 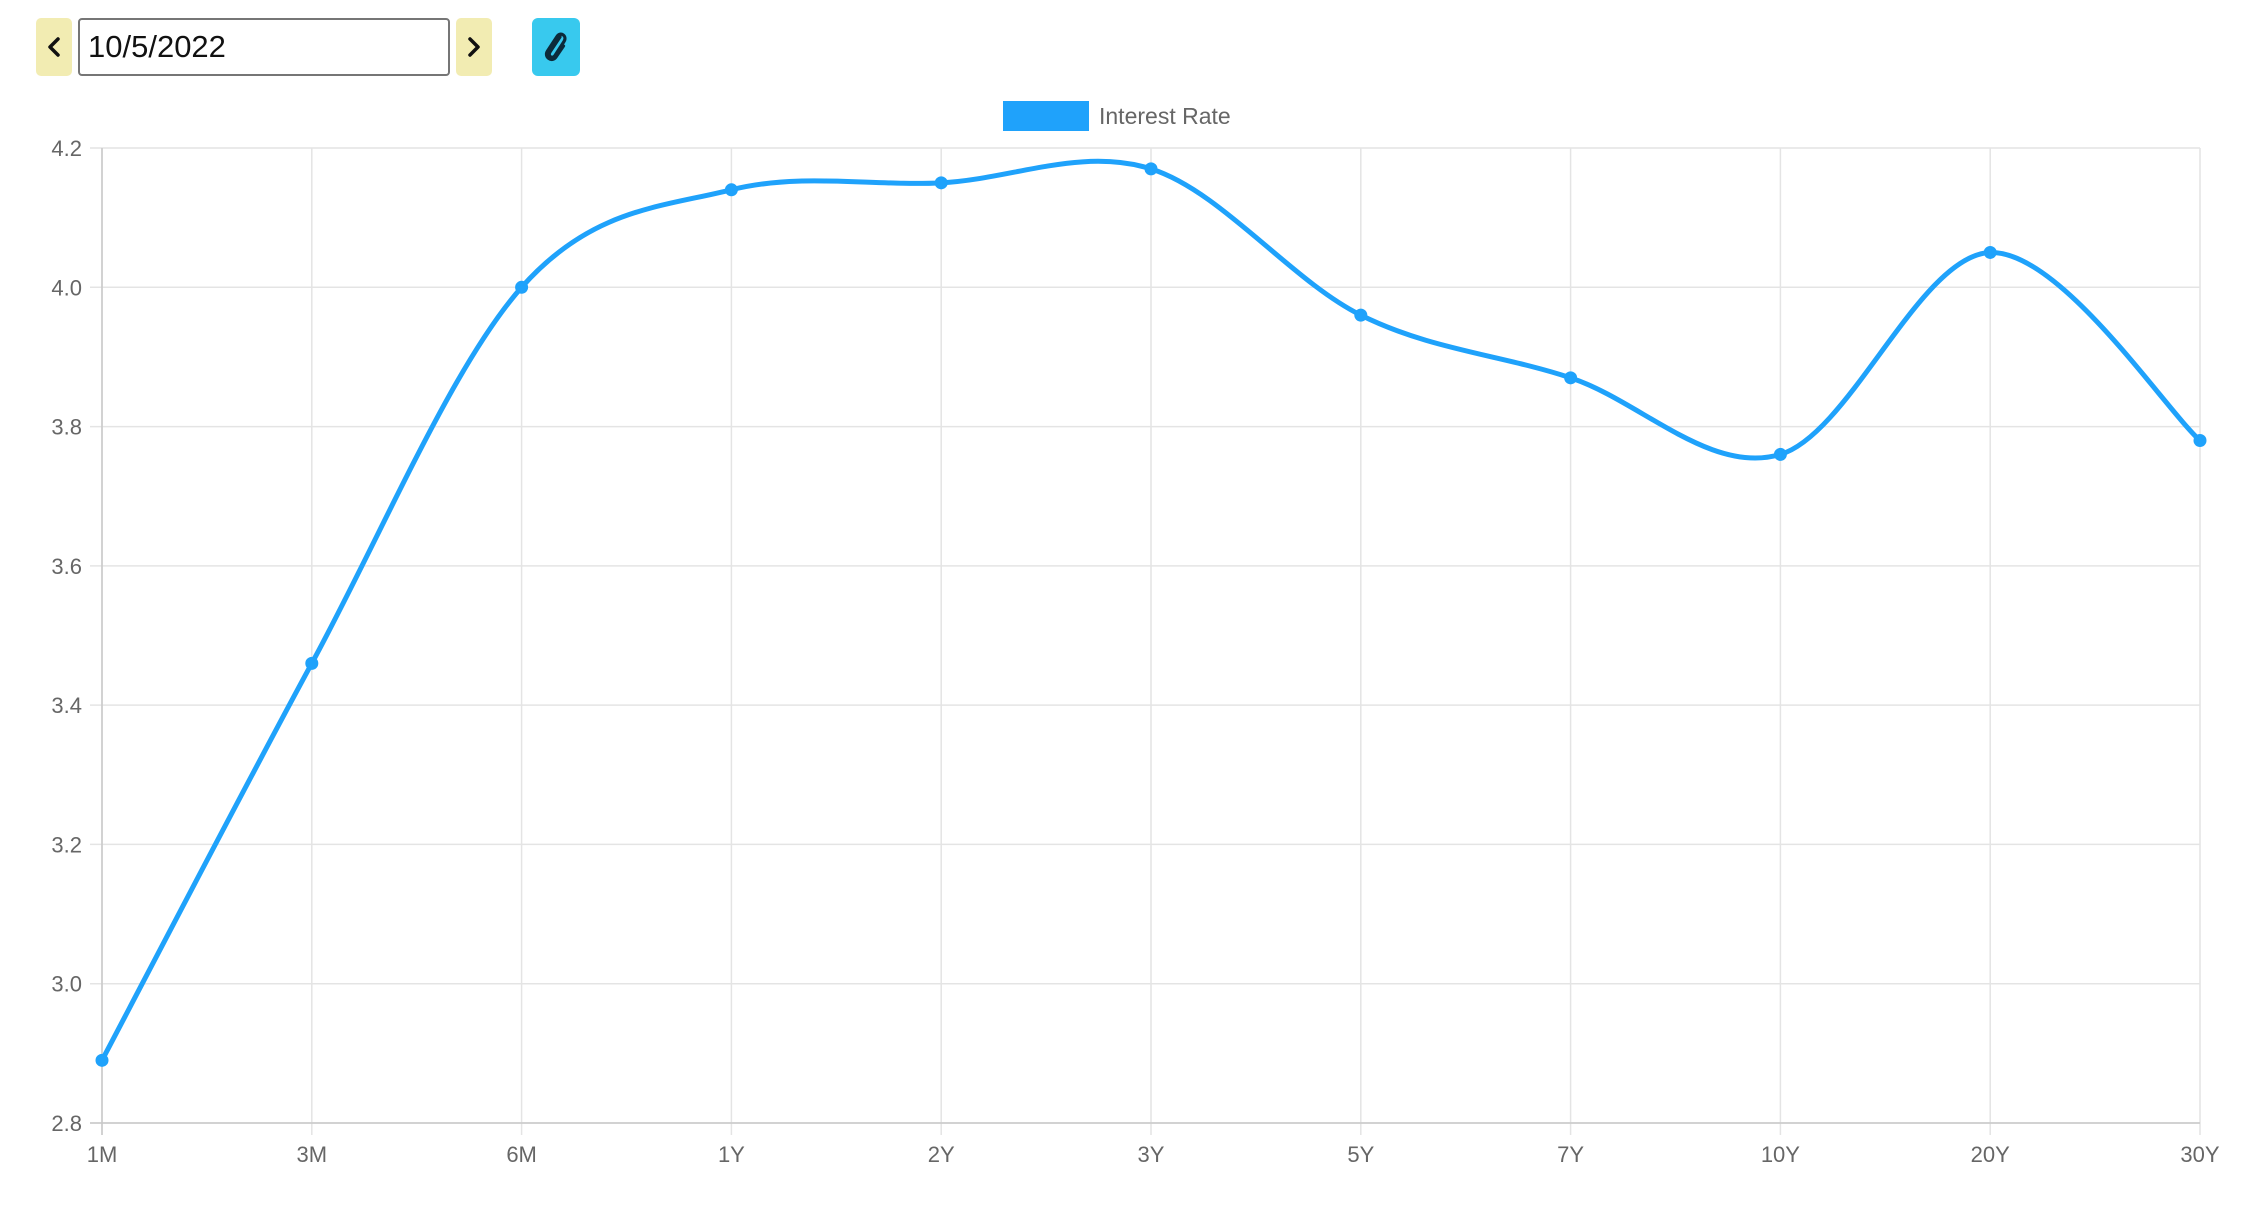 What do you see at coordinates (1570, 1154) in the screenshot?
I see `x-tick-label: 7Y` at bounding box center [1570, 1154].